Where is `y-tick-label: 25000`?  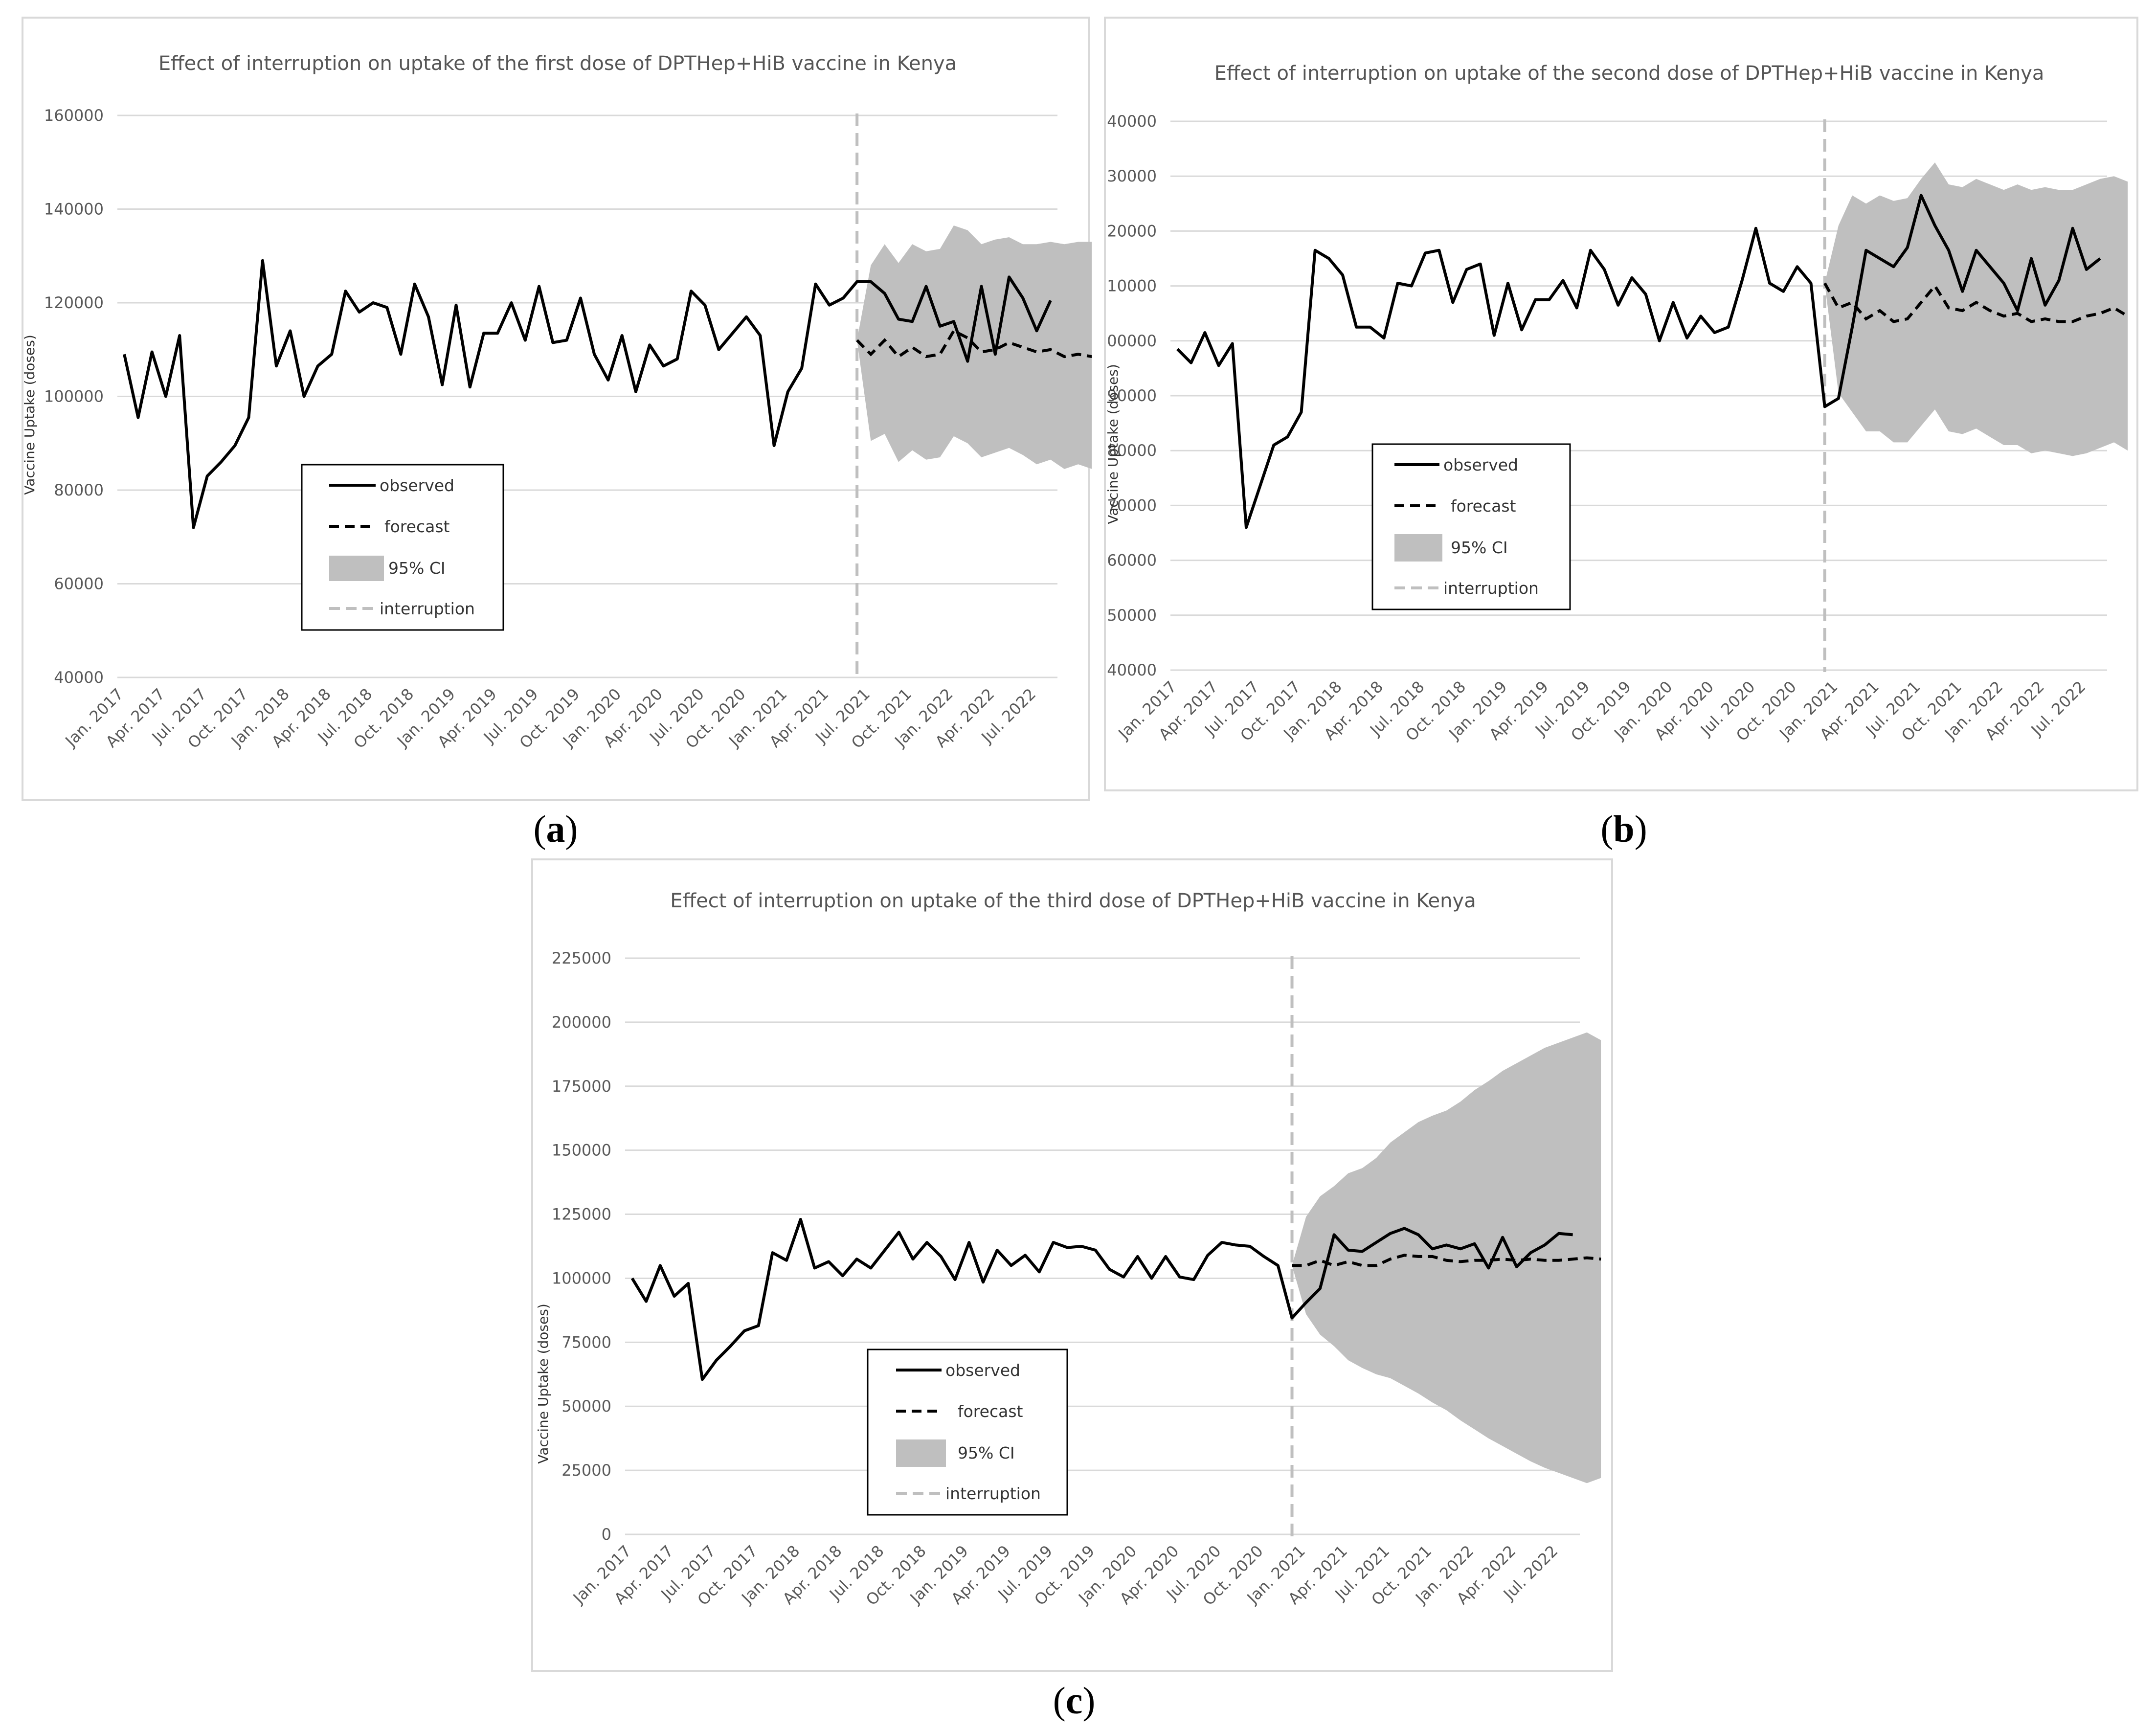
y-tick-label: 25000 is located at coordinates (586, 1471).